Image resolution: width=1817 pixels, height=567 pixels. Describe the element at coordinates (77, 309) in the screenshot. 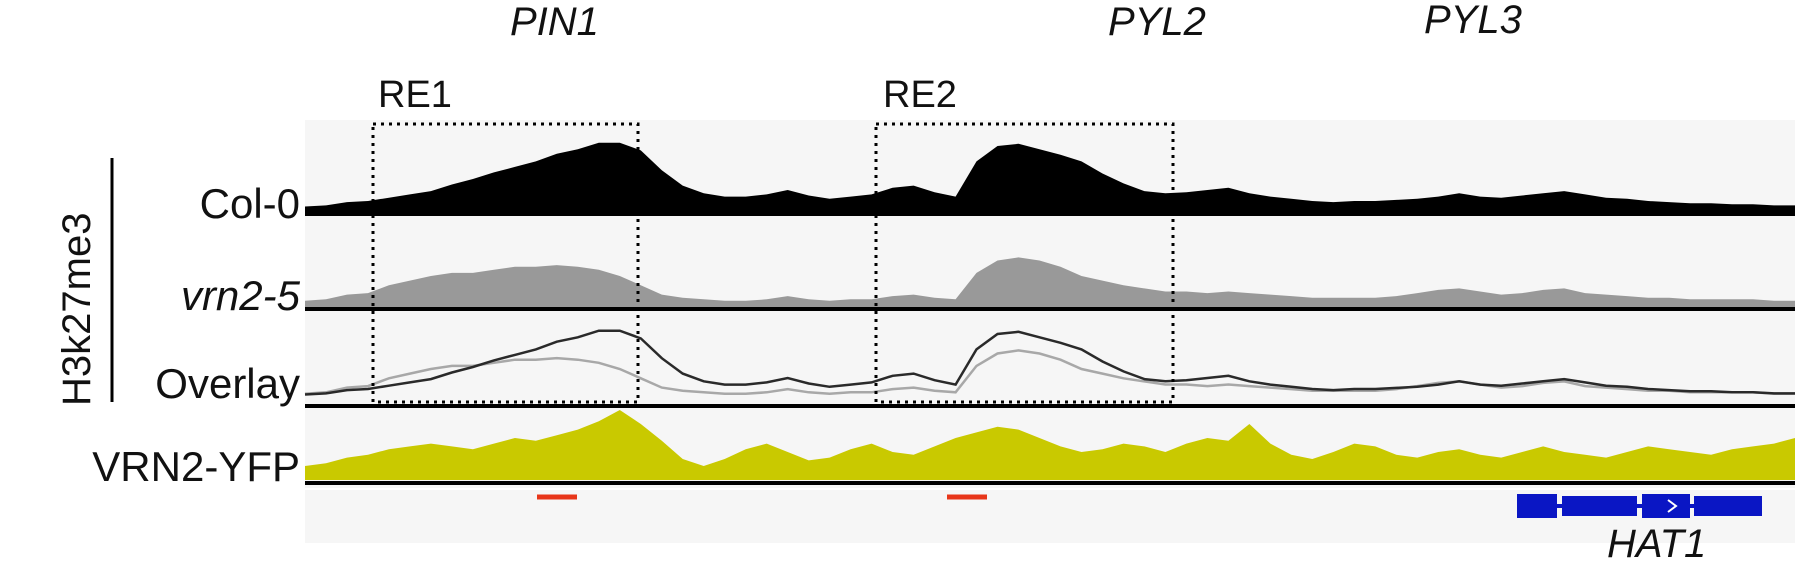

I see `histone-mark-label: H3k27me3` at that location.